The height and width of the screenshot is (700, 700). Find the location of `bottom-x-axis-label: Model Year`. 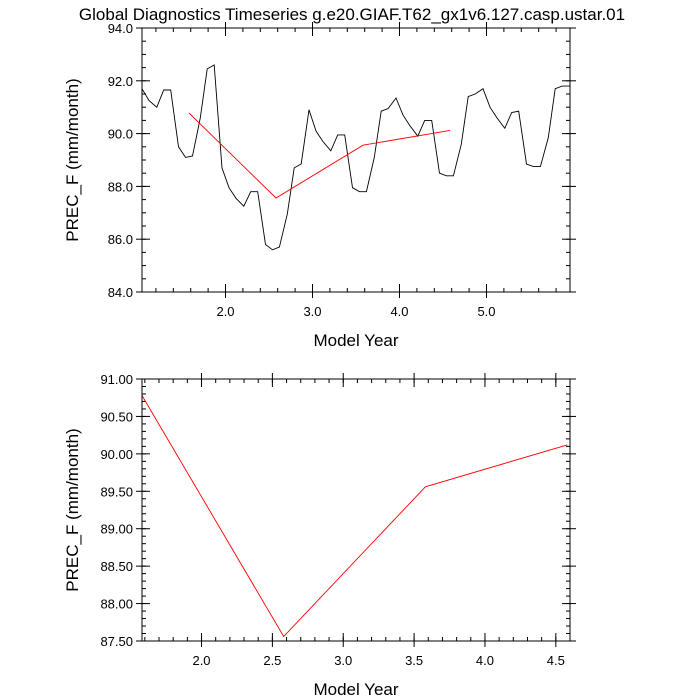

bottom-x-axis-label: Model Year is located at coordinates (355, 689).